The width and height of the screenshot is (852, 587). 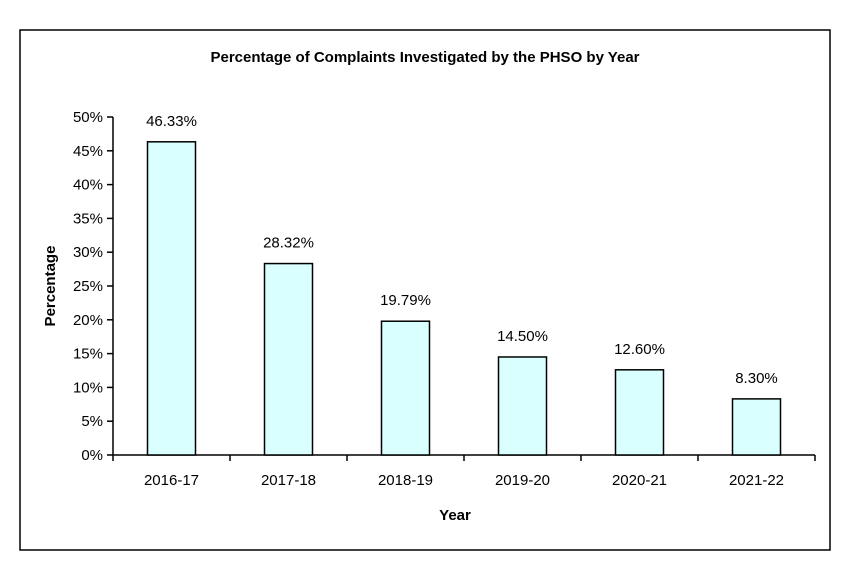 I want to click on y-tick-label: 45%, so click(x=88, y=151).